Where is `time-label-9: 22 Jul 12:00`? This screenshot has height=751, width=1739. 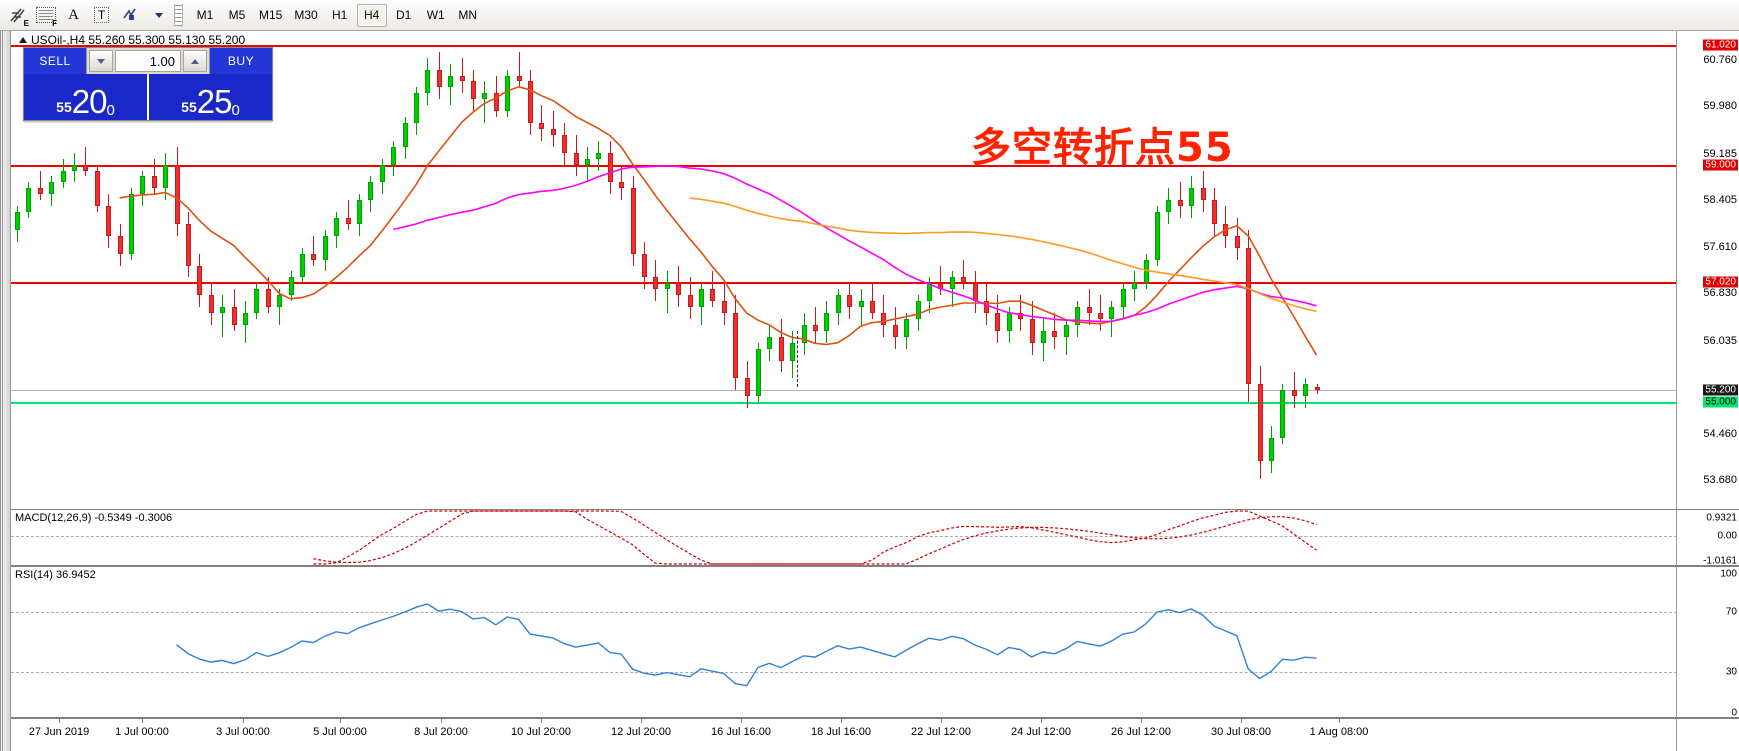
time-label-9: 22 Jul 12:00 is located at coordinates (941, 732).